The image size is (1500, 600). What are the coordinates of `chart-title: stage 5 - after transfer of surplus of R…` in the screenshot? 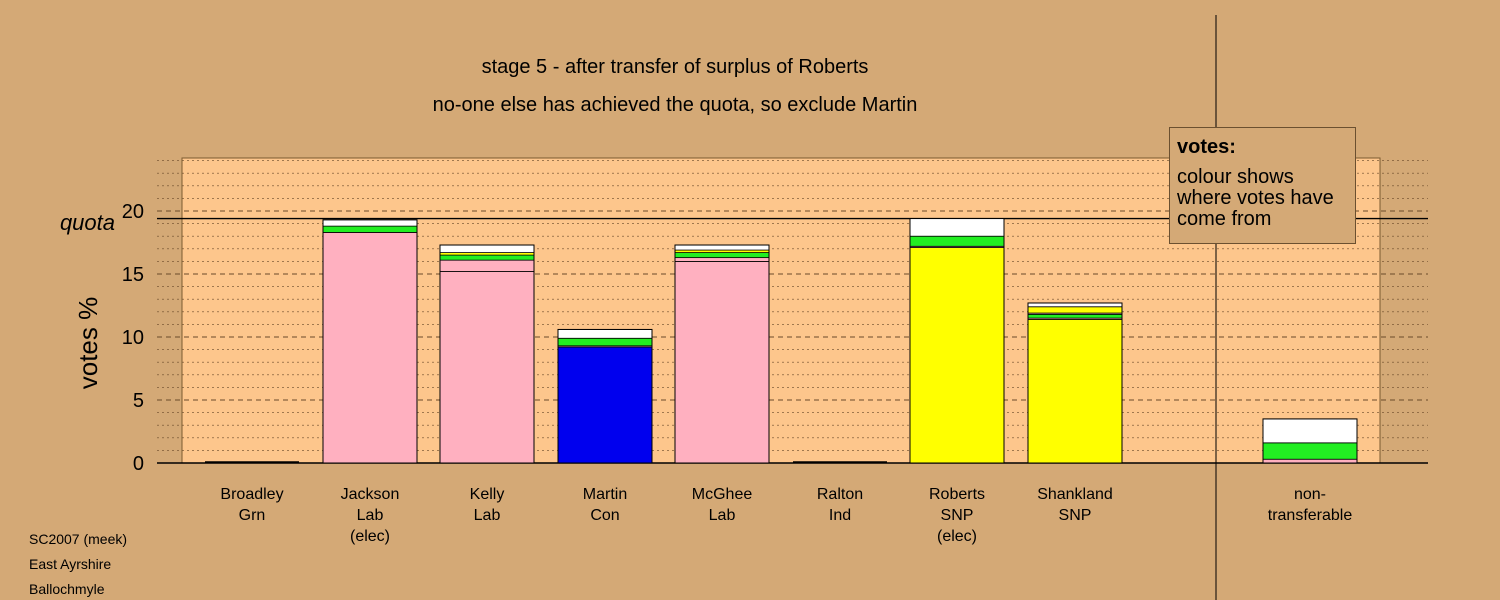 It's located at (675, 67).